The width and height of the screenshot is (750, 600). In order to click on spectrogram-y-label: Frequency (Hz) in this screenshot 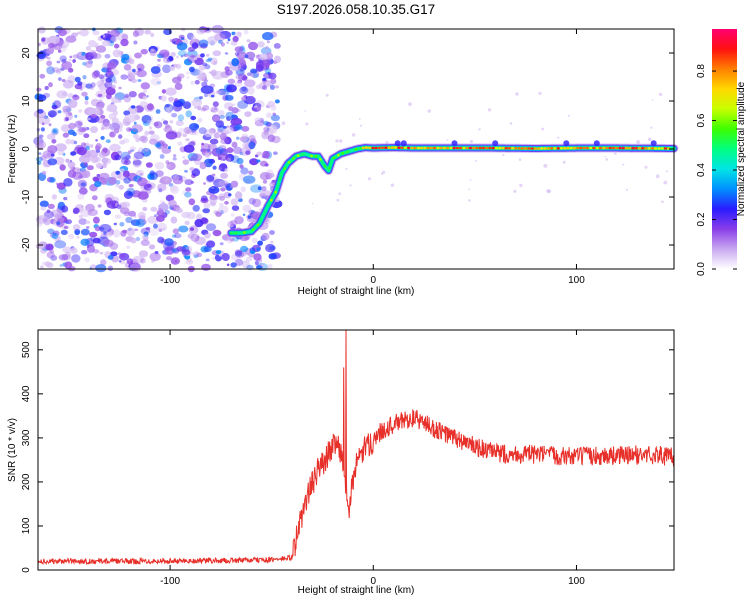, I will do `click(12, 149)`.